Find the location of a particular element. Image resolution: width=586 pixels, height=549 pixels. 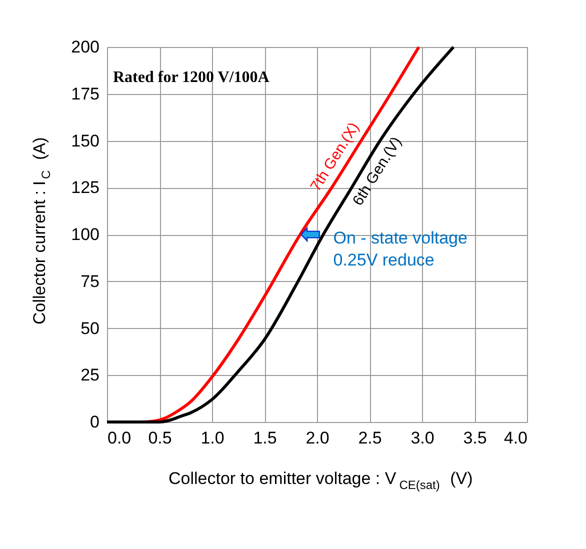

x-tick-label: 3.5 is located at coordinates (475, 438).